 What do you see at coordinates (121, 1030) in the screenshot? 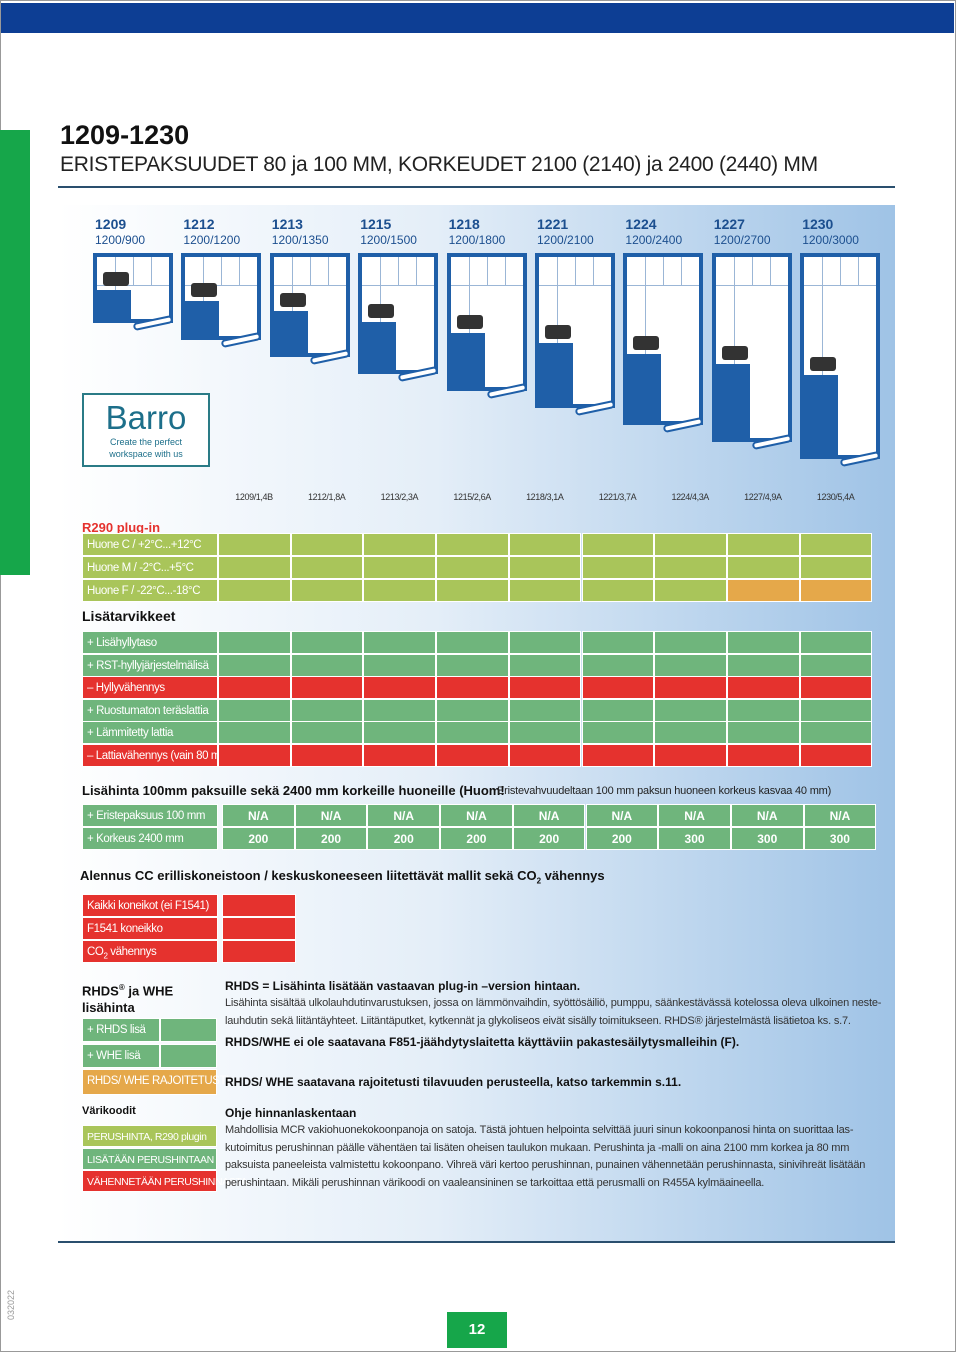
I see `row-label: + RHDS lisä` at bounding box center [121, 1030].